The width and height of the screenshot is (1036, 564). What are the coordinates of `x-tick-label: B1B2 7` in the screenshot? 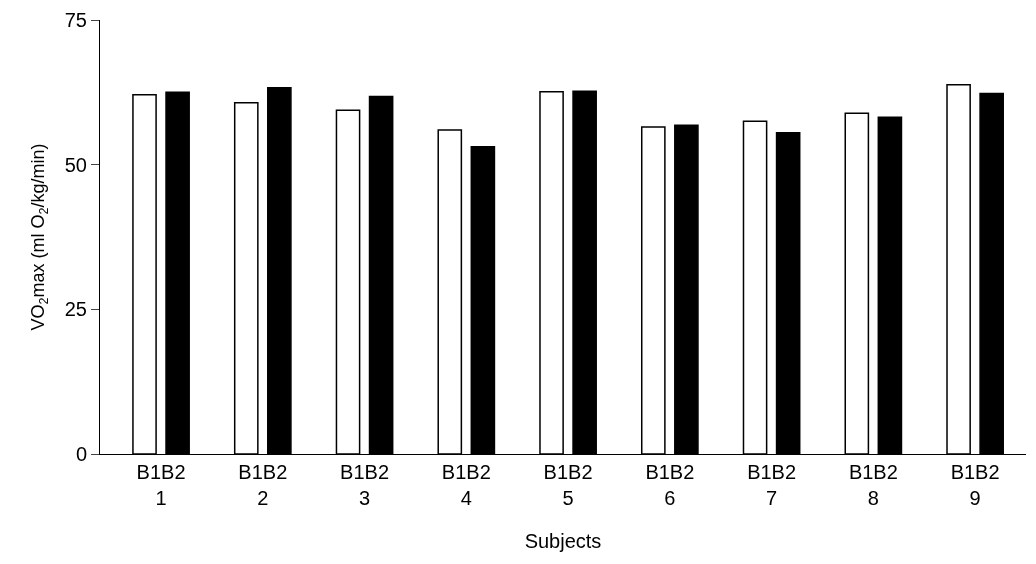 It's located at (772, 485).